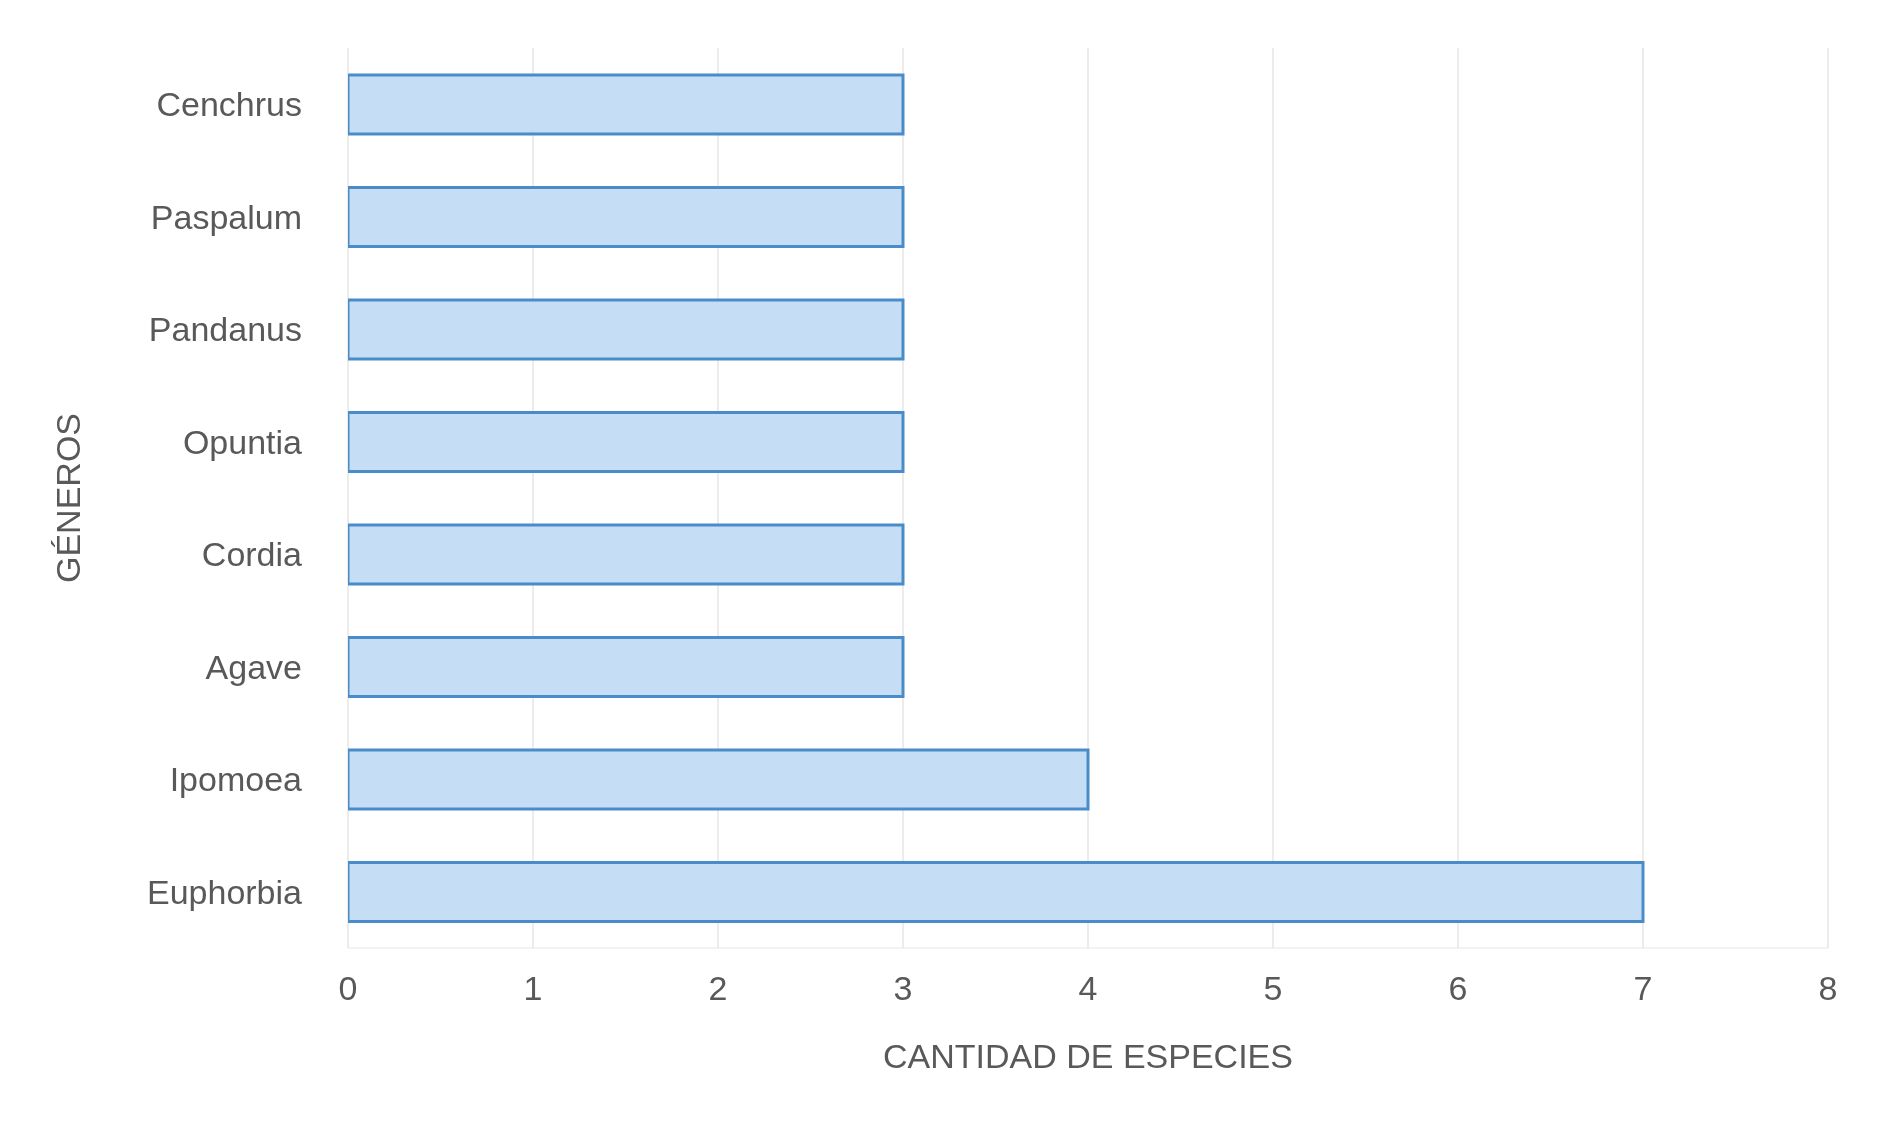  What do you see at coordinates (1643, 988) in the screenshot?
I see `x-tick-label: 7` at bounding box center [1643, 988].